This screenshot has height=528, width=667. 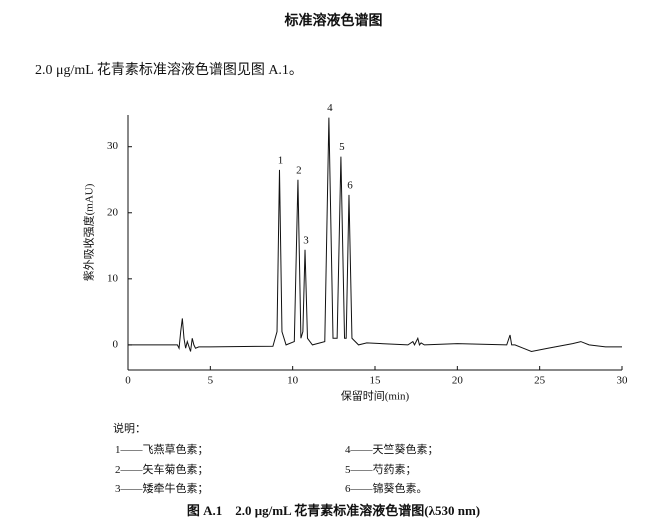 What do you see at coordinates (330, 108) in the screenshot?
I see `peak-label: 4` at bounding box center [330, 108].